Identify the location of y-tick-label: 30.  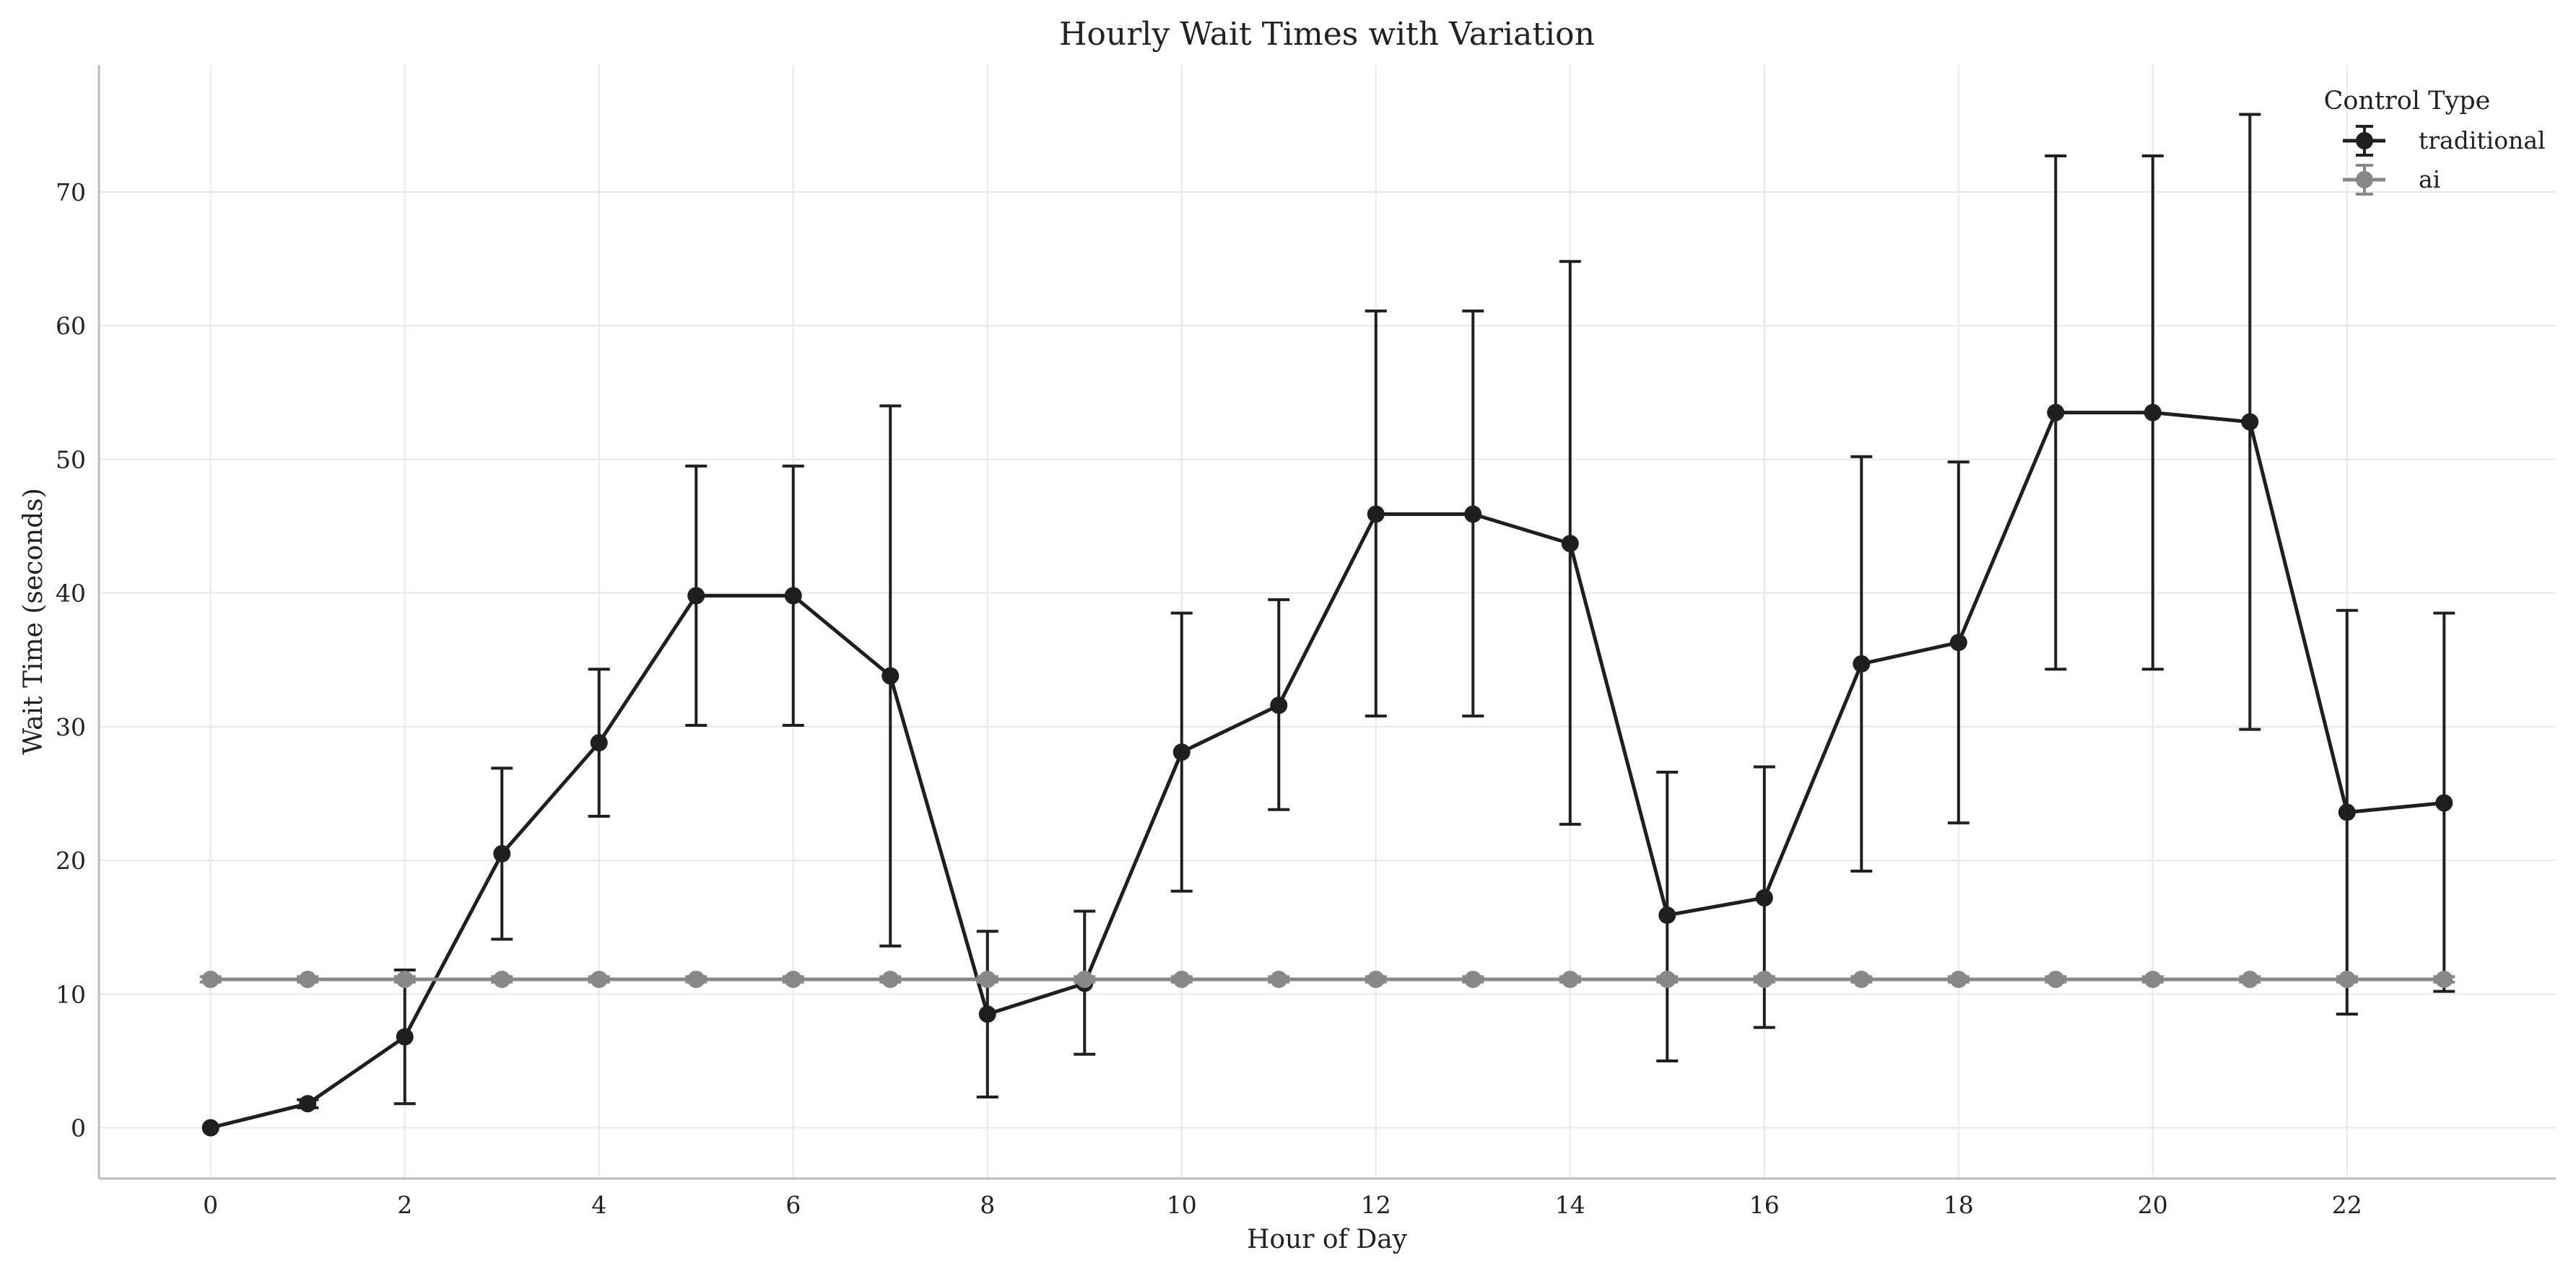
(71, 727).